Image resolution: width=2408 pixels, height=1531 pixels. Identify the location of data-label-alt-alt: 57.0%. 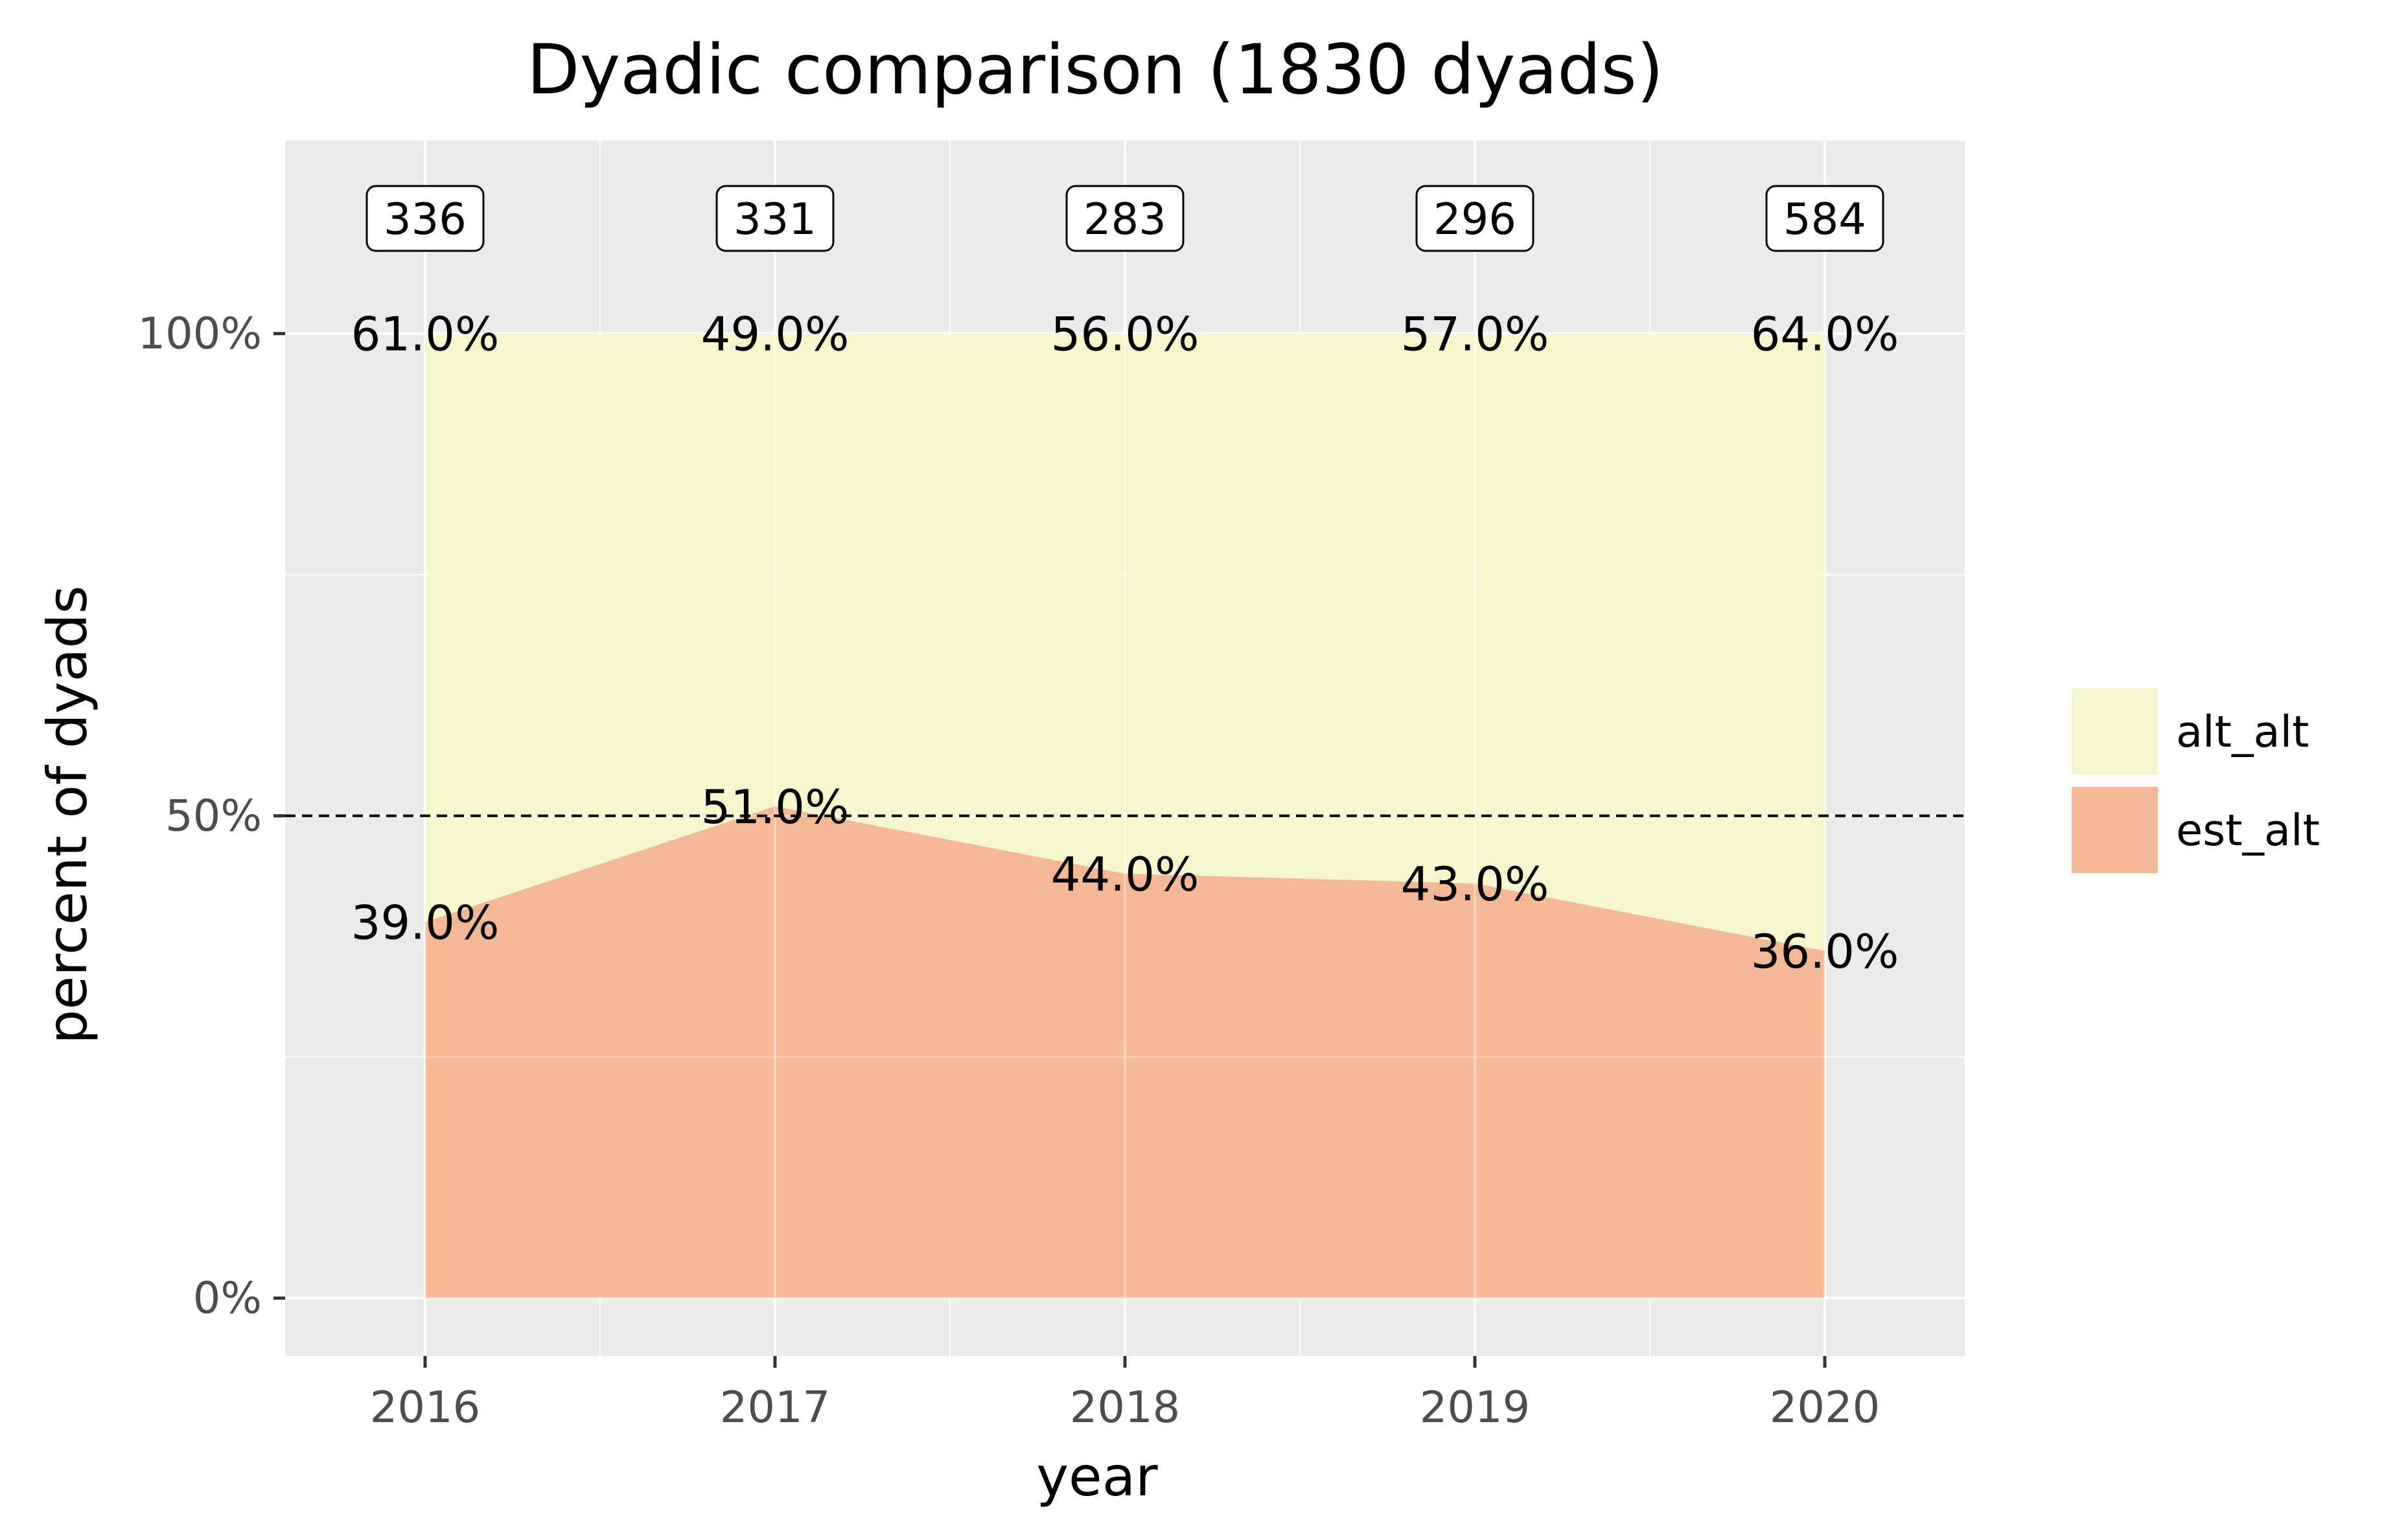
(1475, 334).